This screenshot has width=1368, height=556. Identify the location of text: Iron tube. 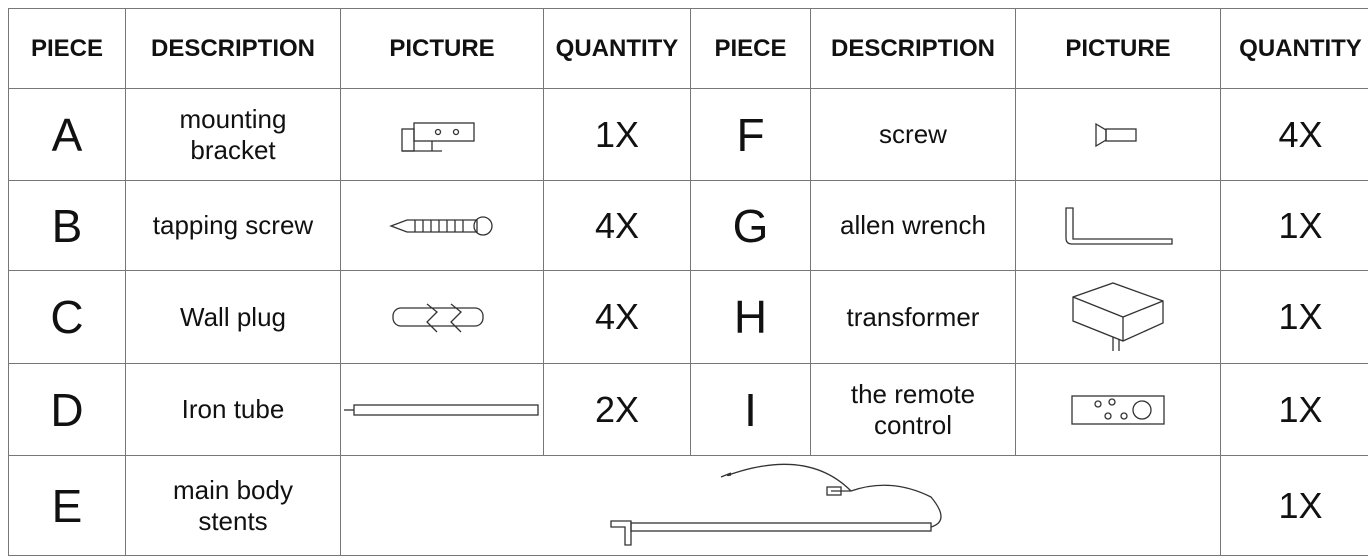
(233, 409).